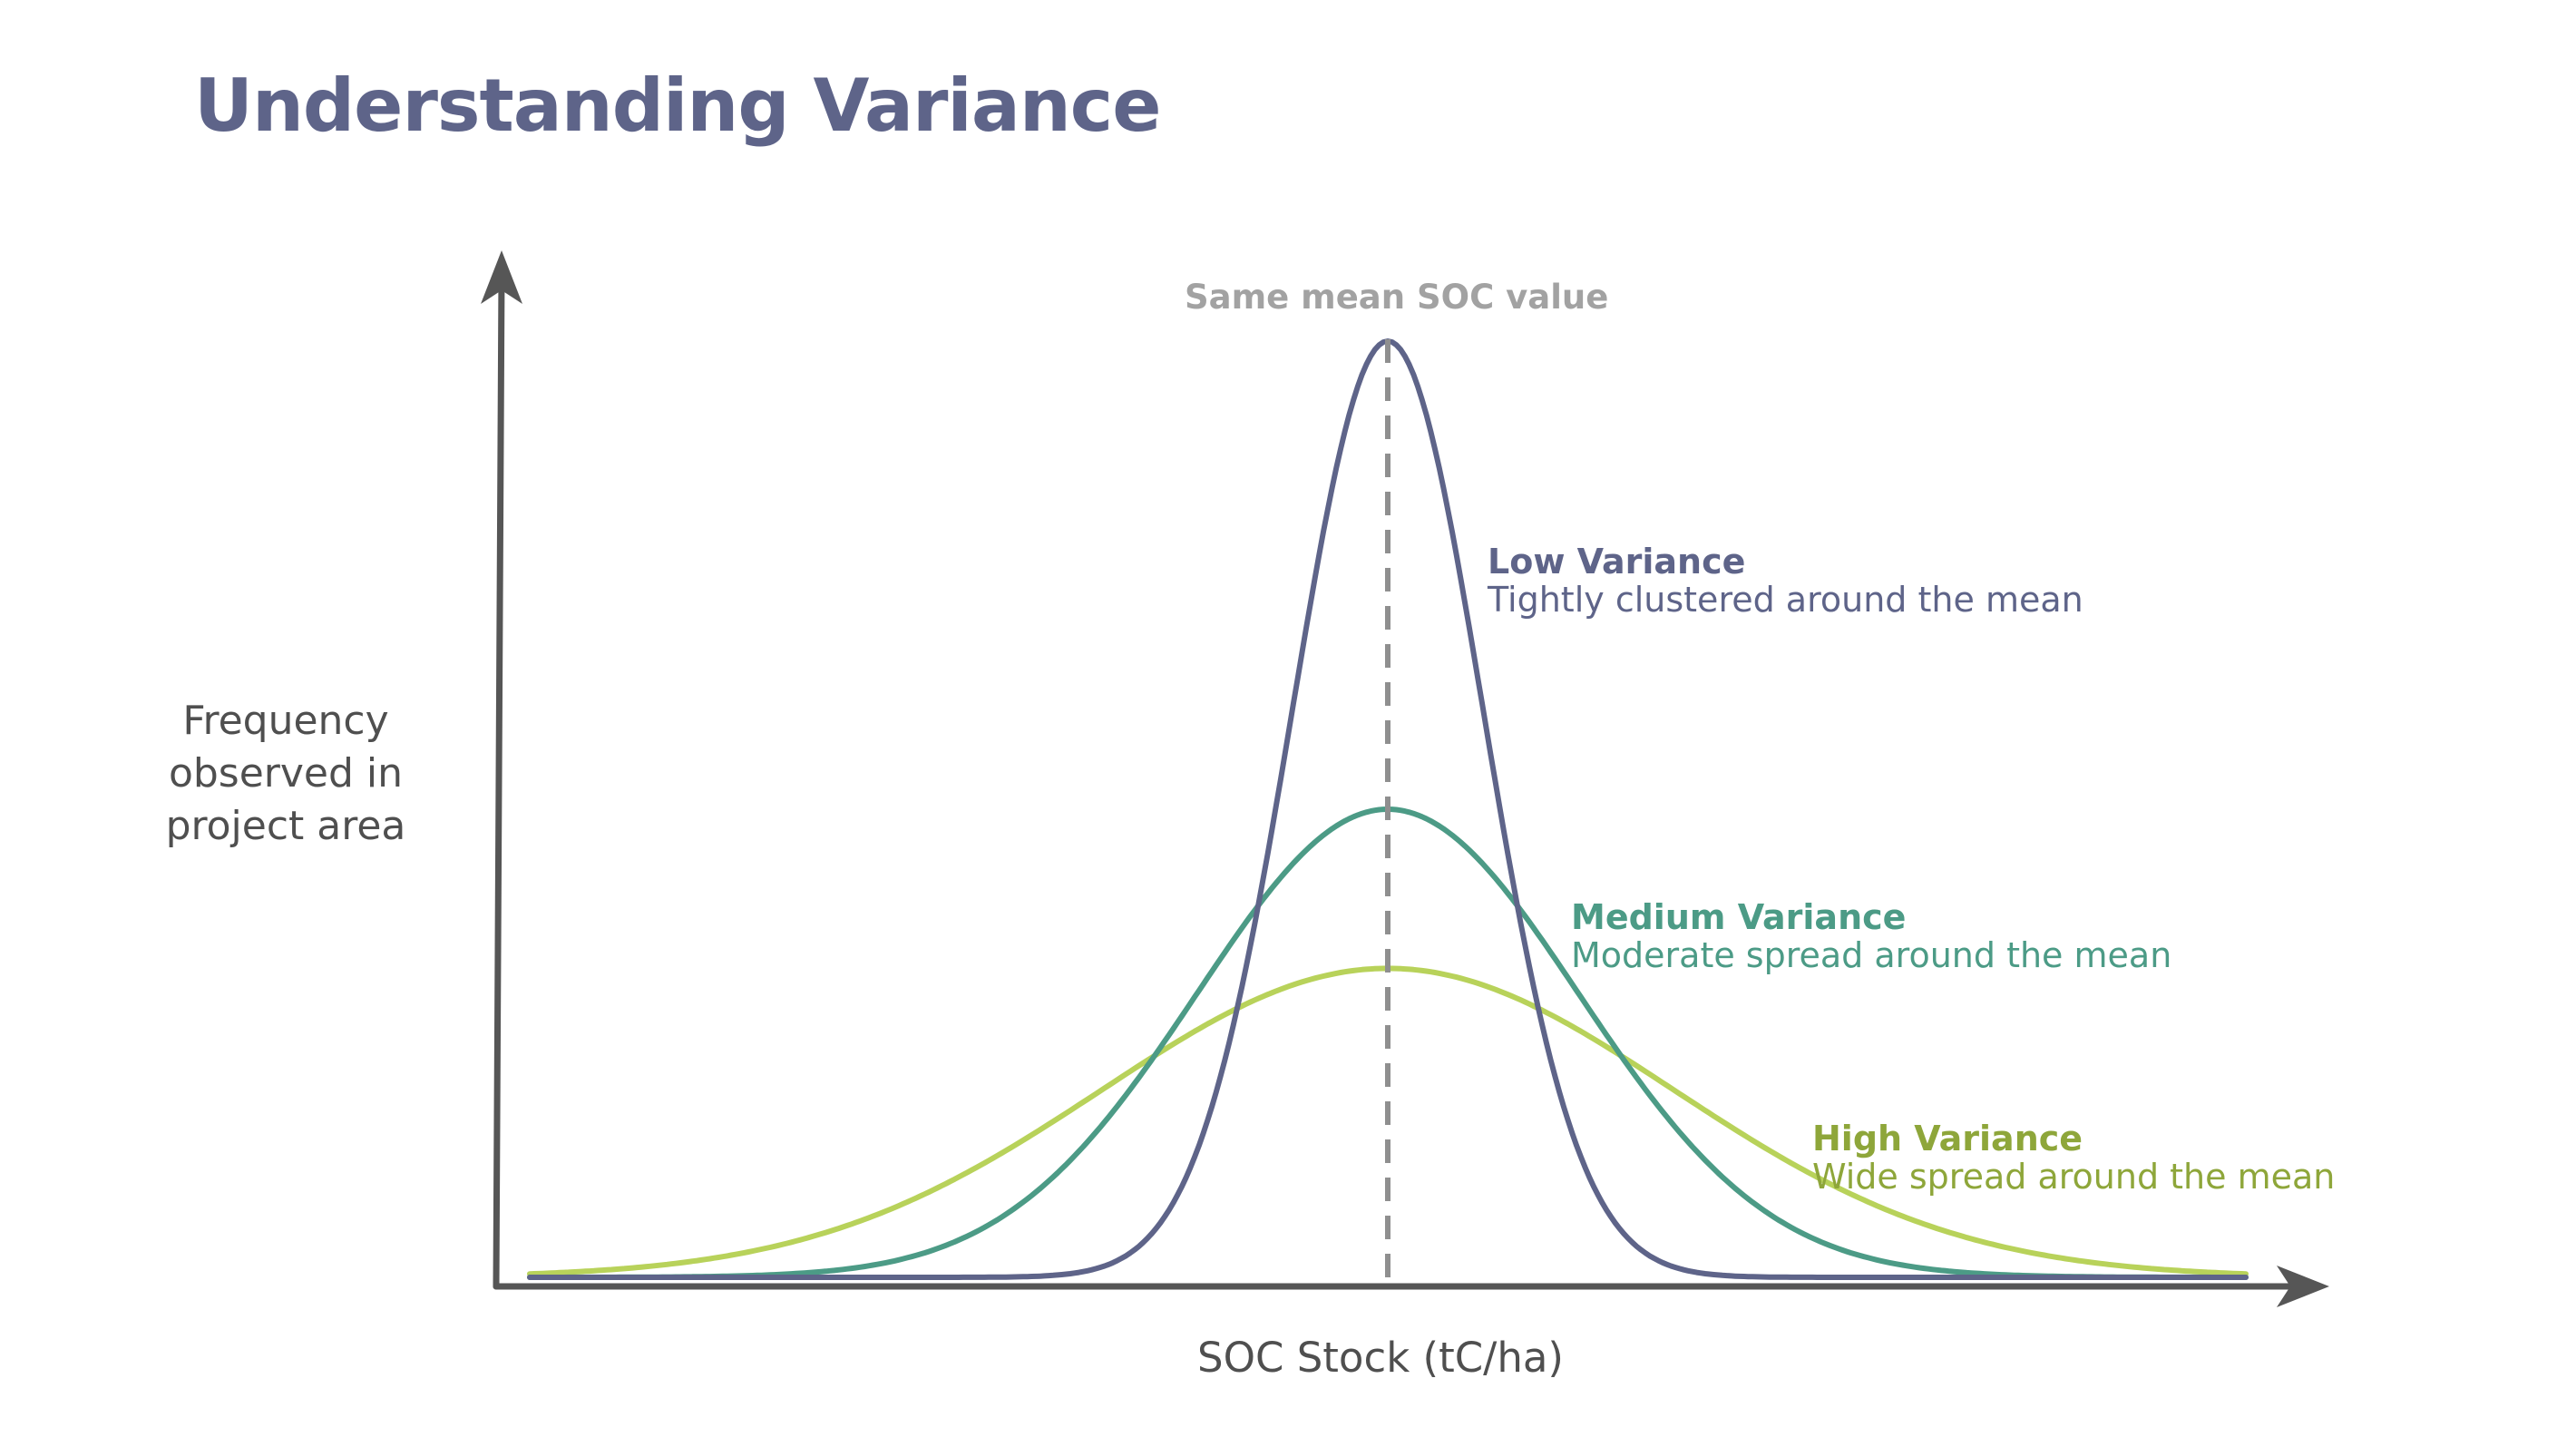 The height and width of the screenshot is (1437, 2576). Describe the element at coordinates (499, 780) in the screenshot. I see `y-axis` at that location.